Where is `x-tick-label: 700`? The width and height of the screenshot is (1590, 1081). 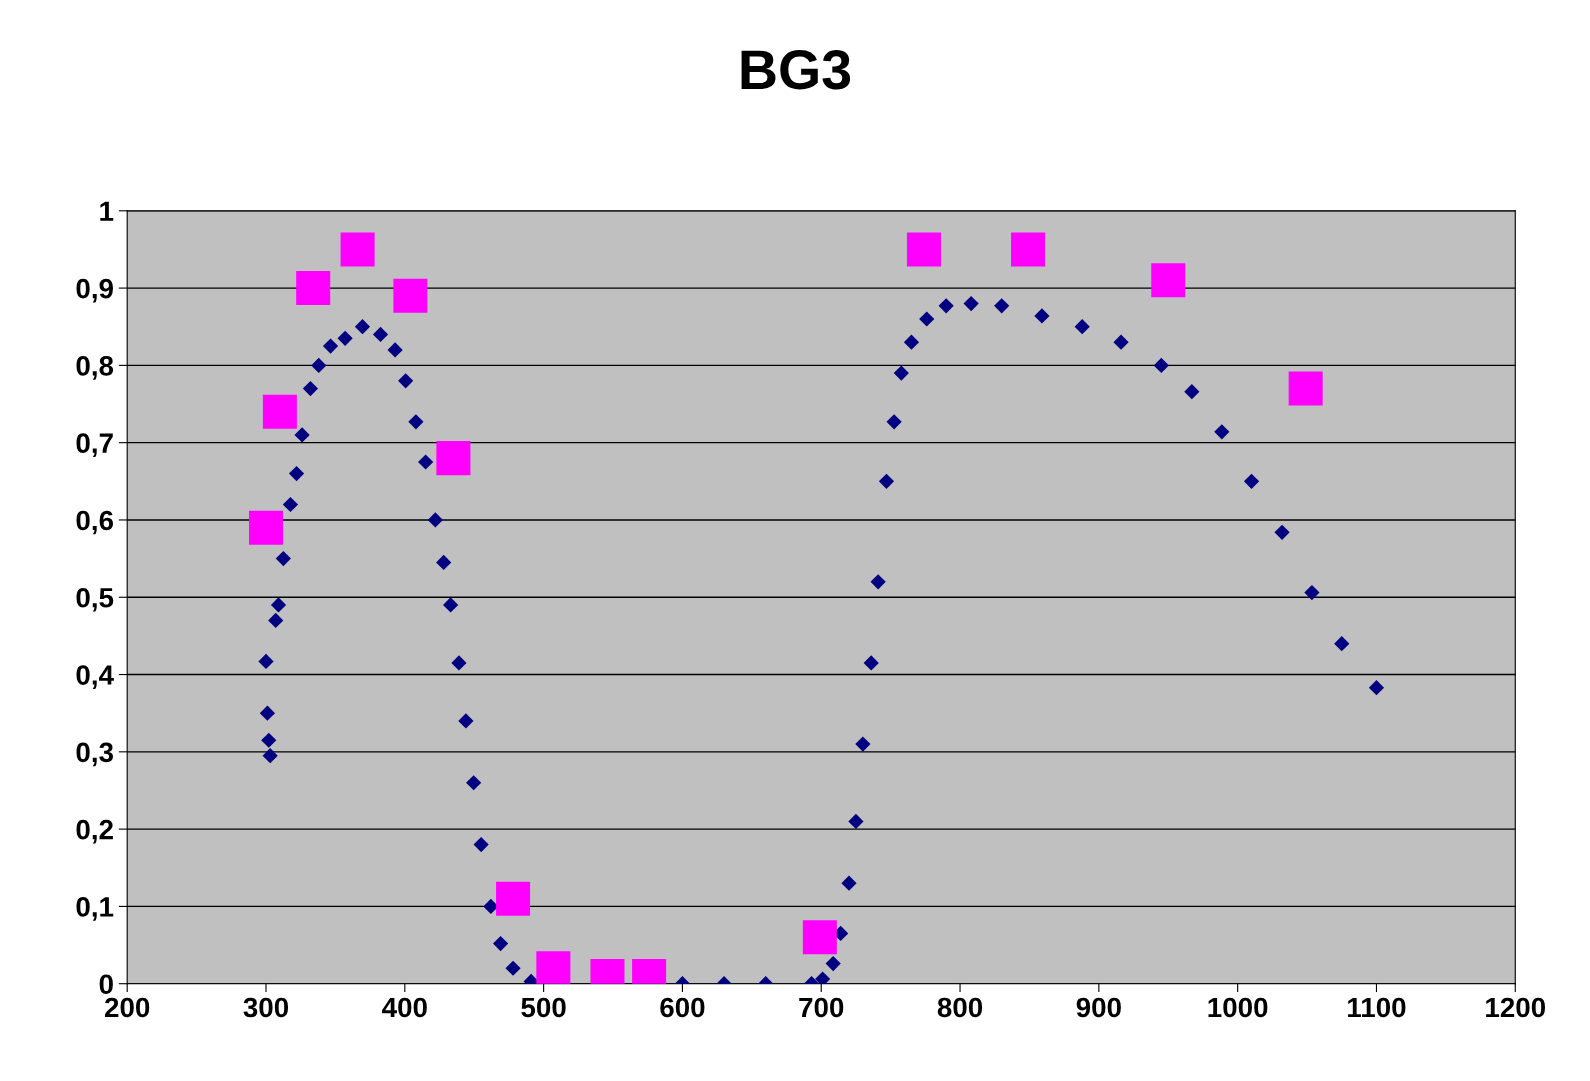 x-tick-label: 700 is located at coordinates (821, 1007).